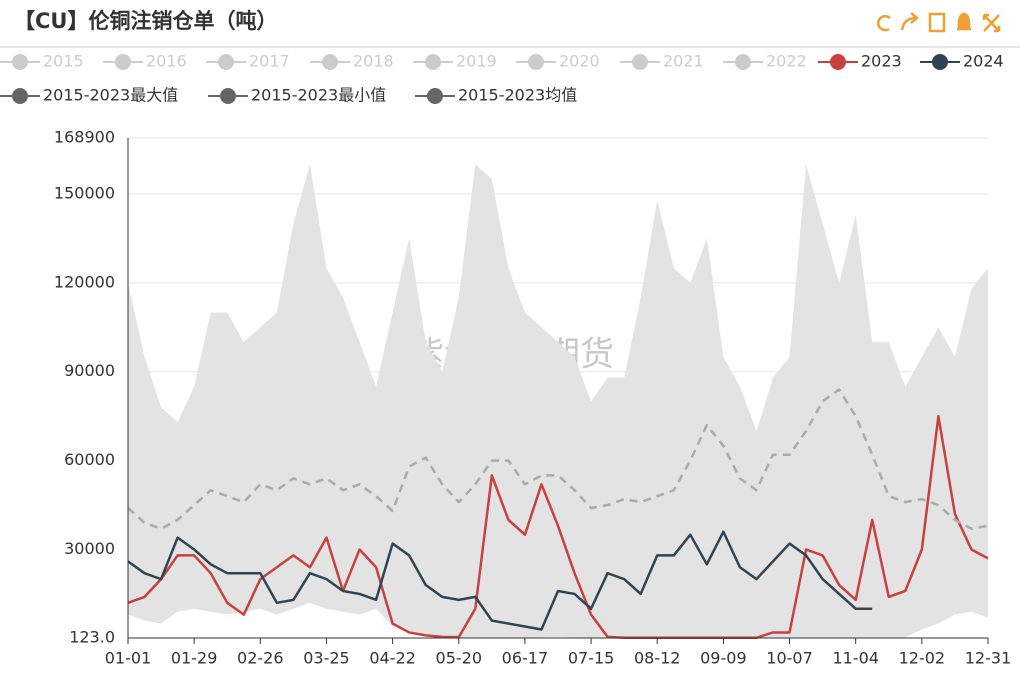  I want to click on x-tick-label: 02-26, so click(260, 658).